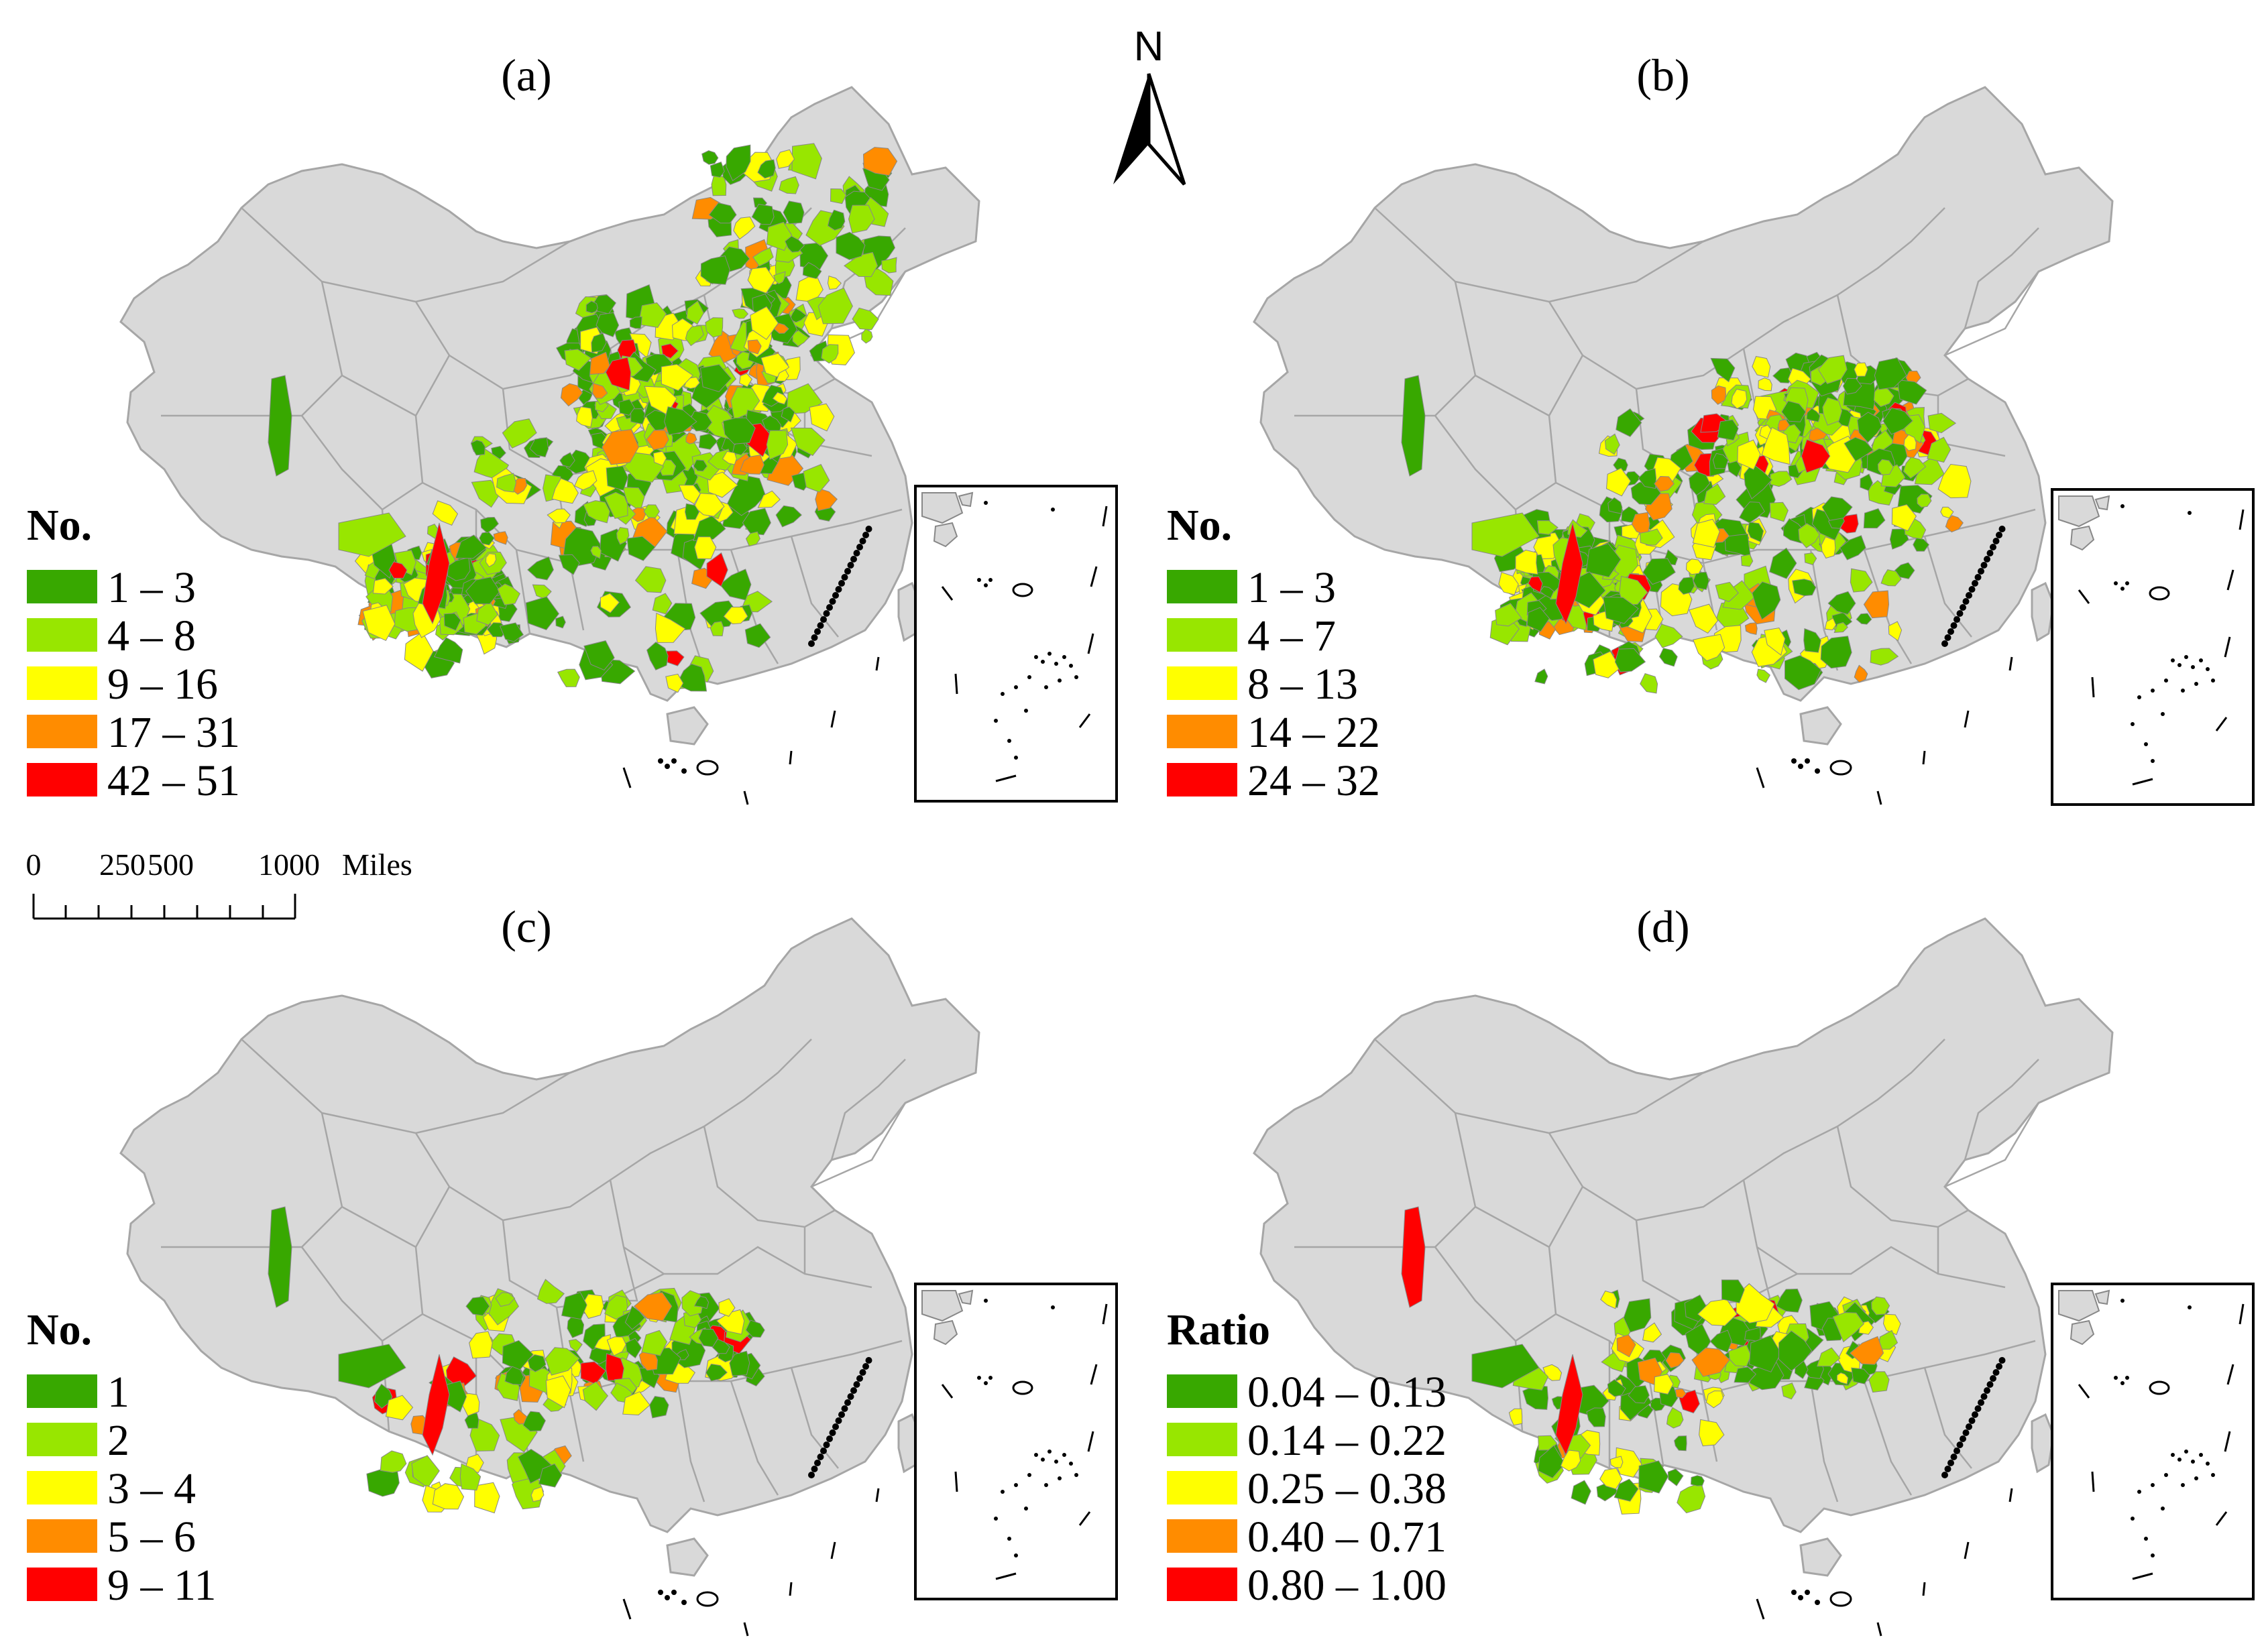 This screenshot has width=2266, height=1652. I want to click on legend-class-label: 0.04 – 0.13, so click(1347, 1392).